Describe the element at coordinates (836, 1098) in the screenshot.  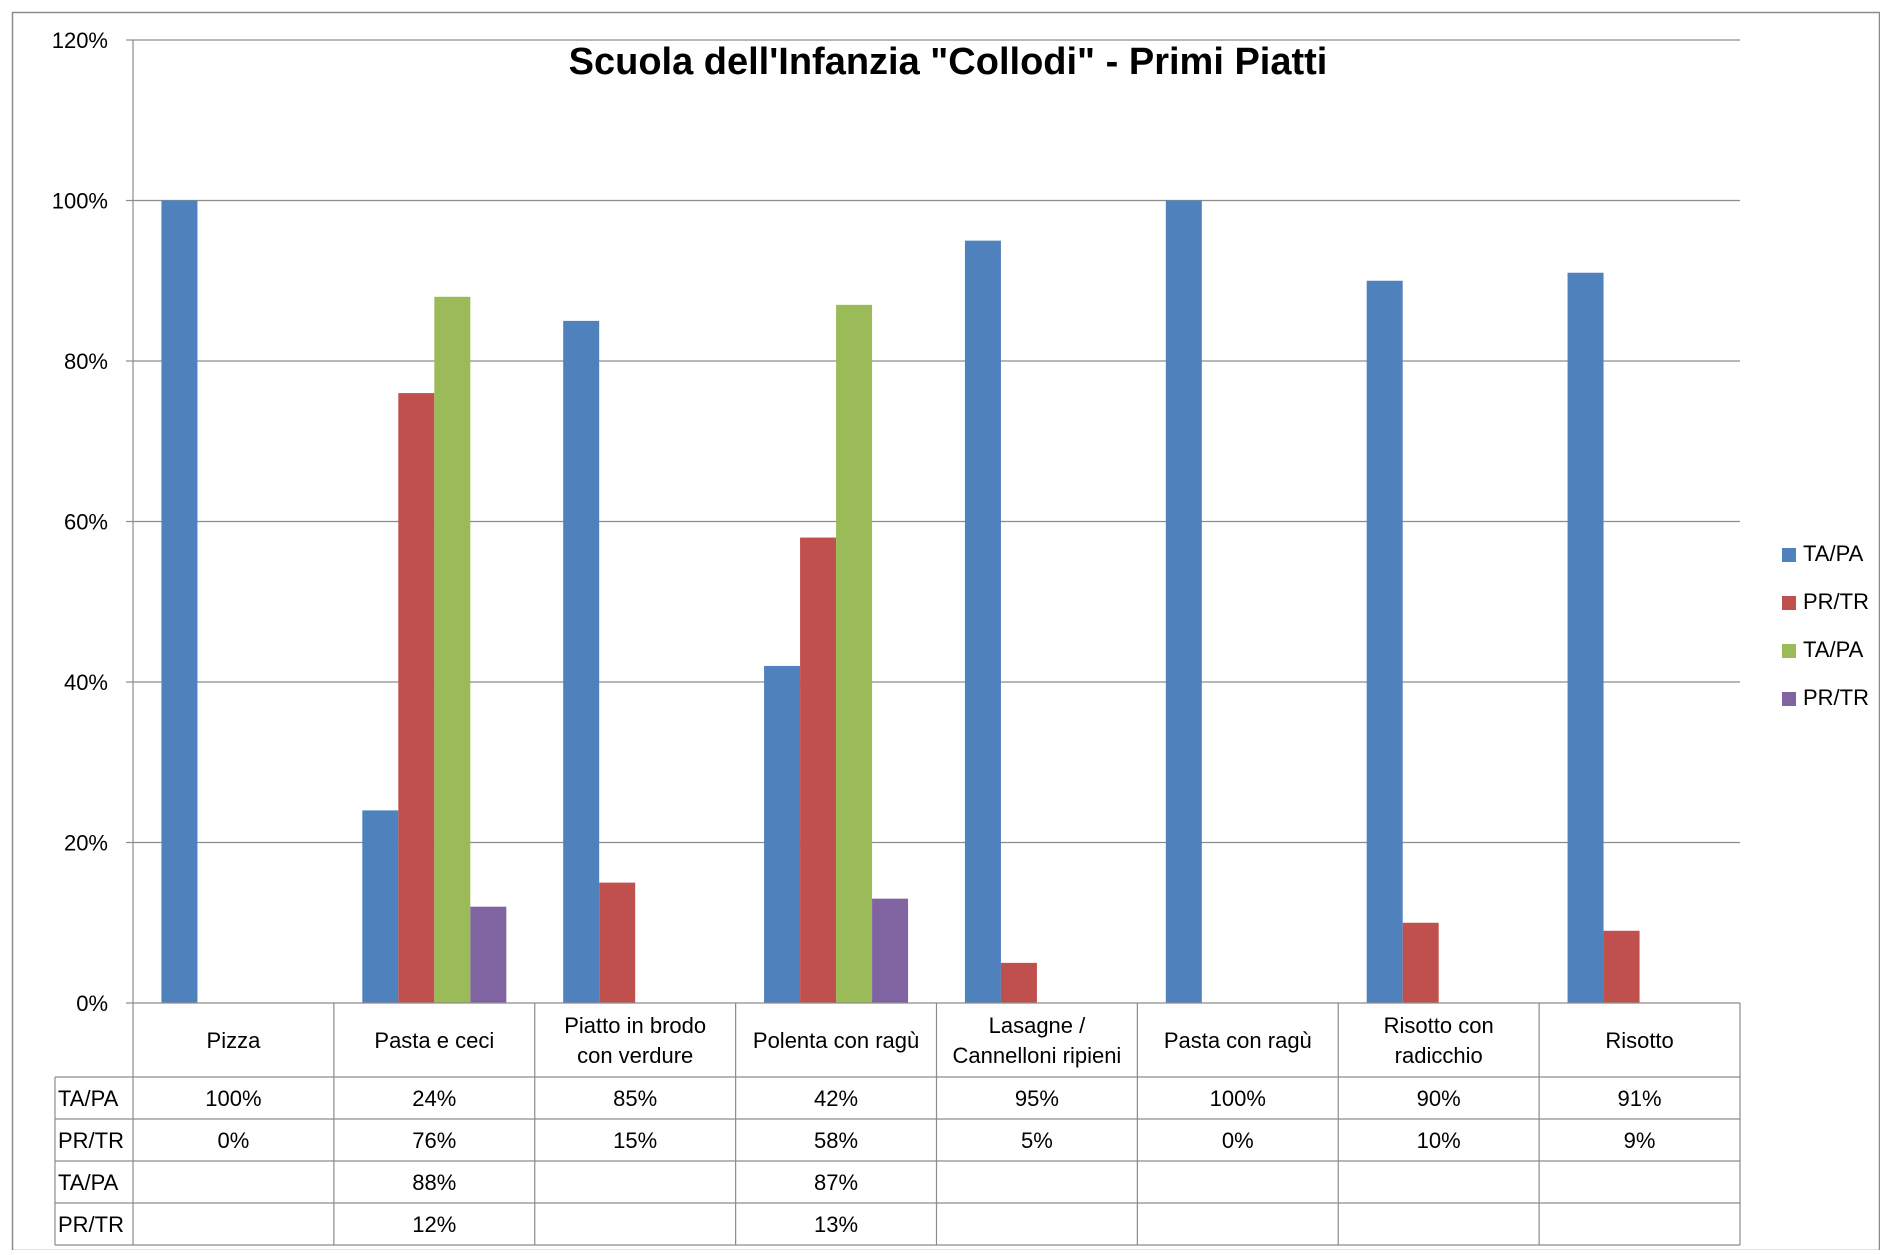
I see `data-label: 42%` at that location.